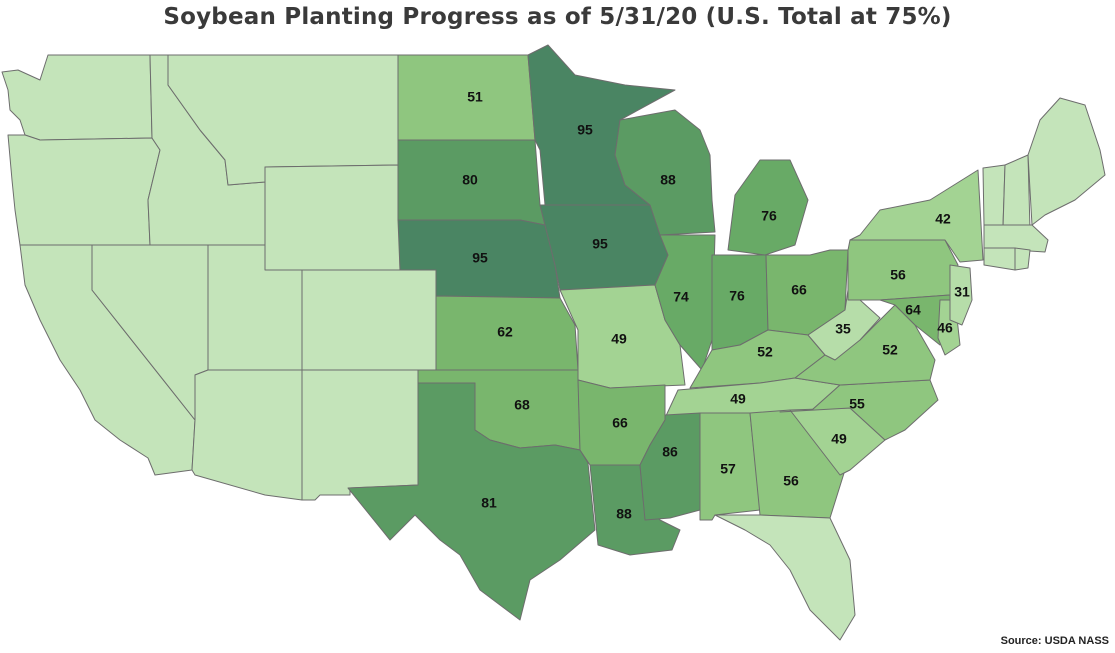  I want to click on state-value-ky: 52, so click(765, 352).